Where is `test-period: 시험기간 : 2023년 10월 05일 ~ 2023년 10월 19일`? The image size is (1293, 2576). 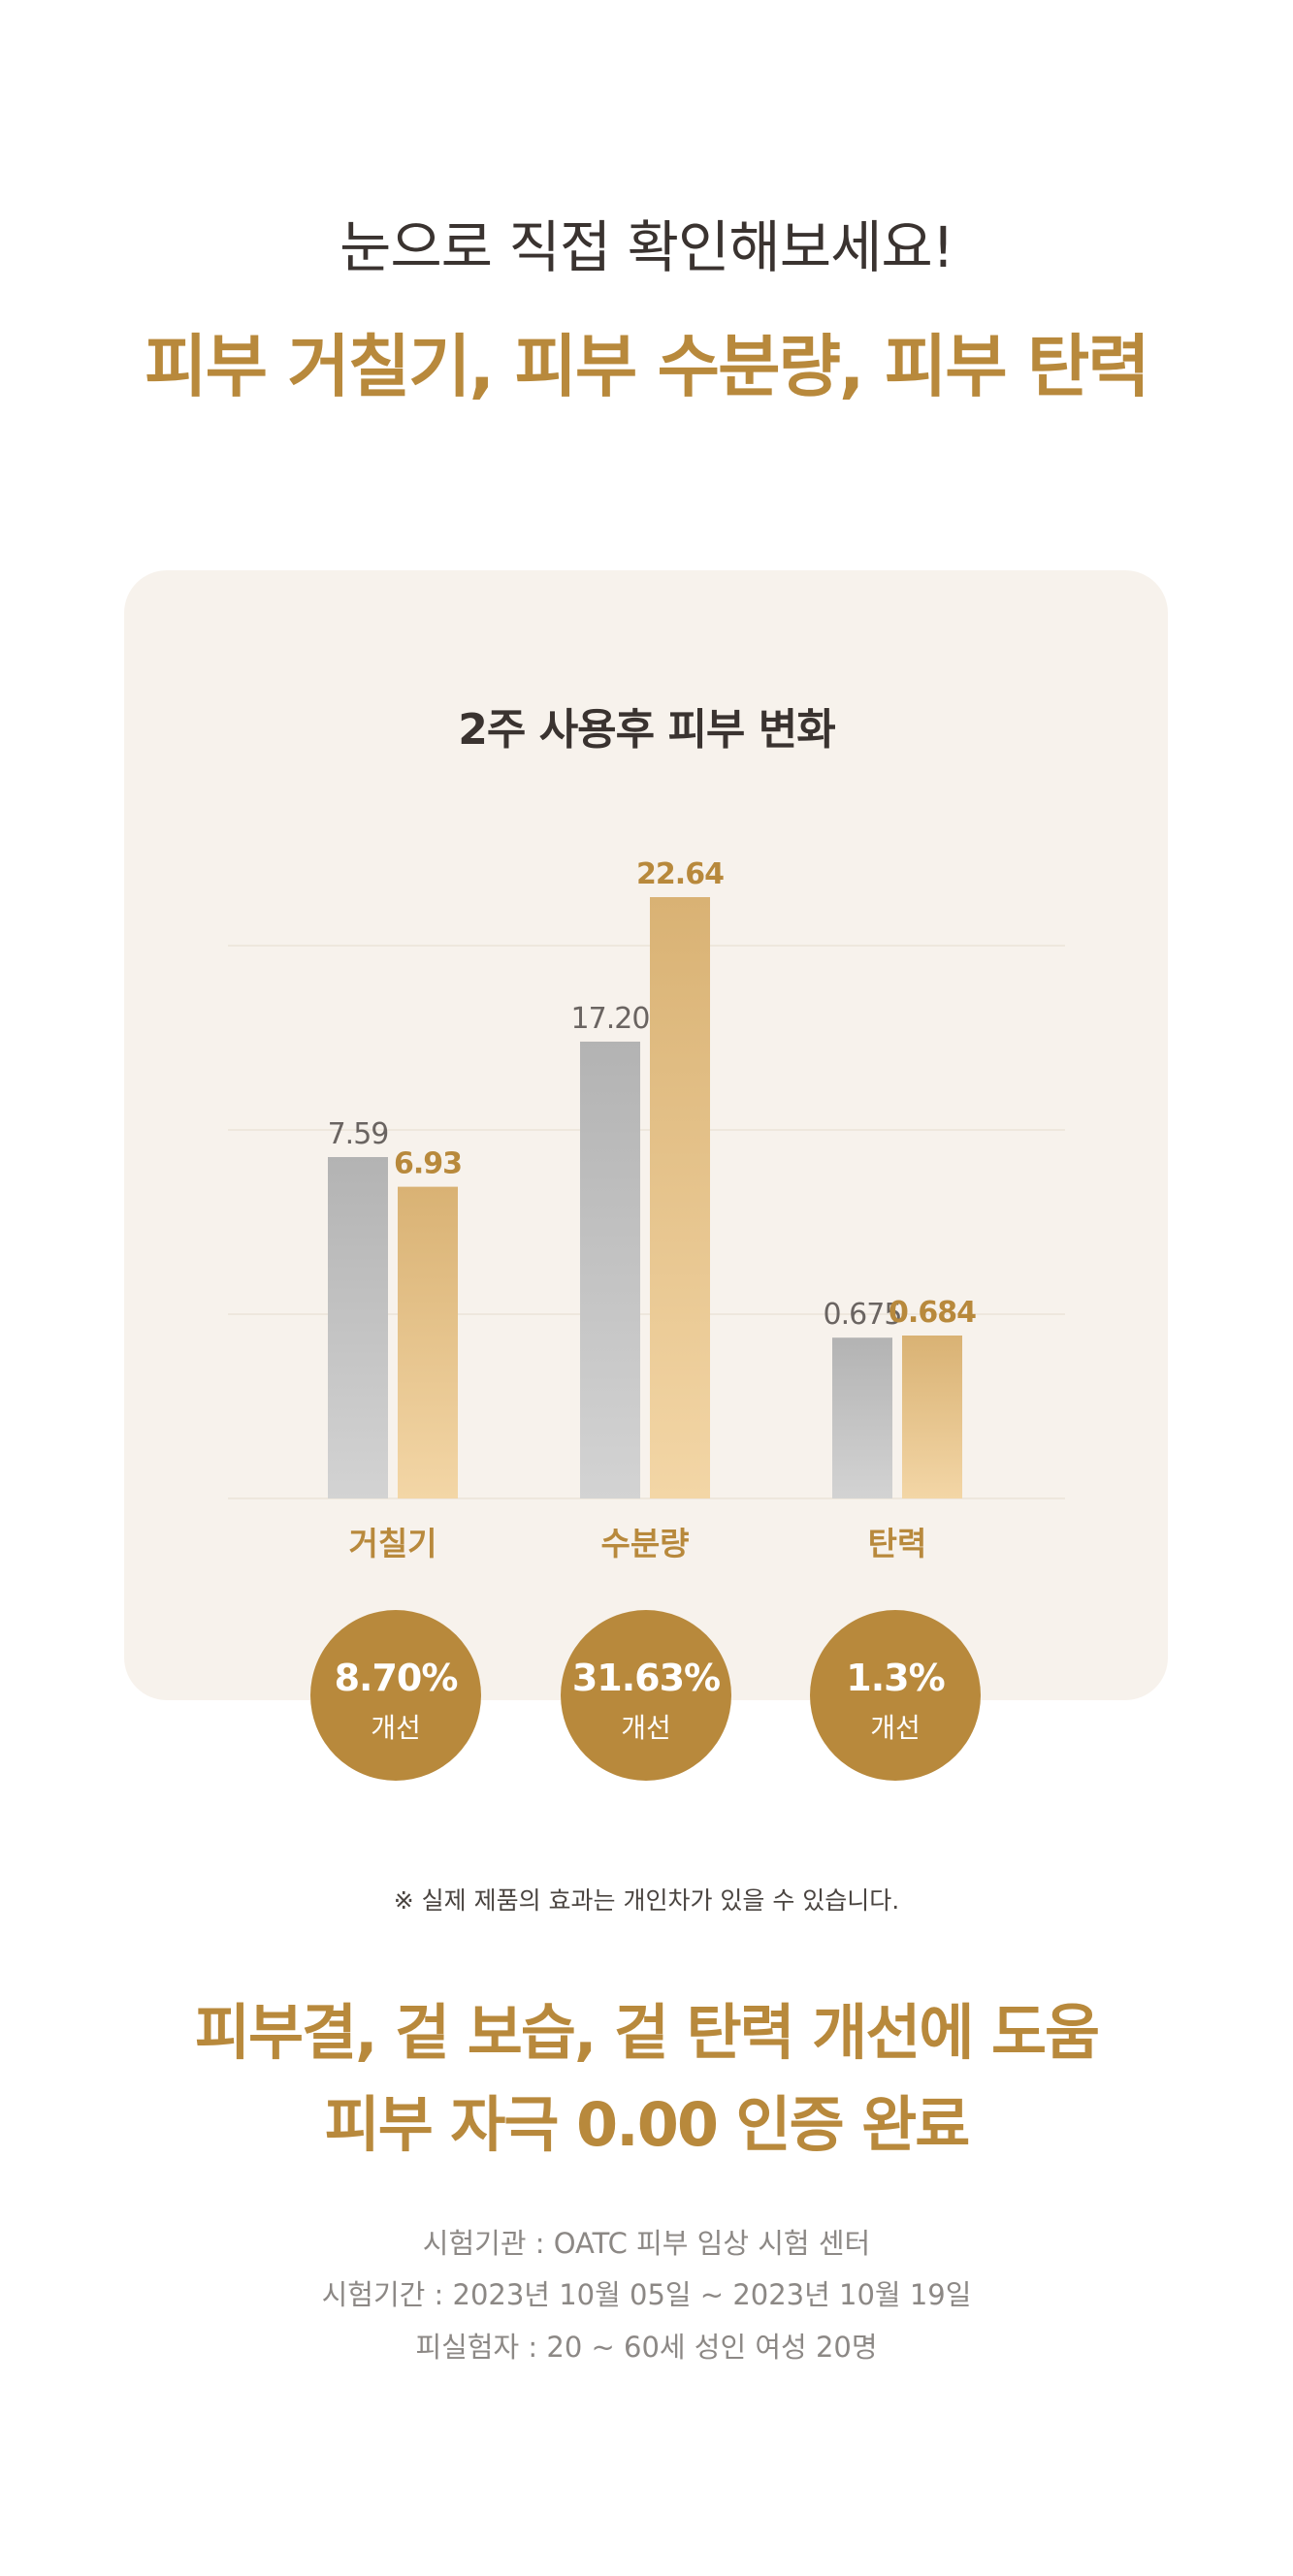 test-period: 시험기간 : 2023년 10월 05일 ~ 2023년 10월 19일 is located at coordinates (646, 2294).